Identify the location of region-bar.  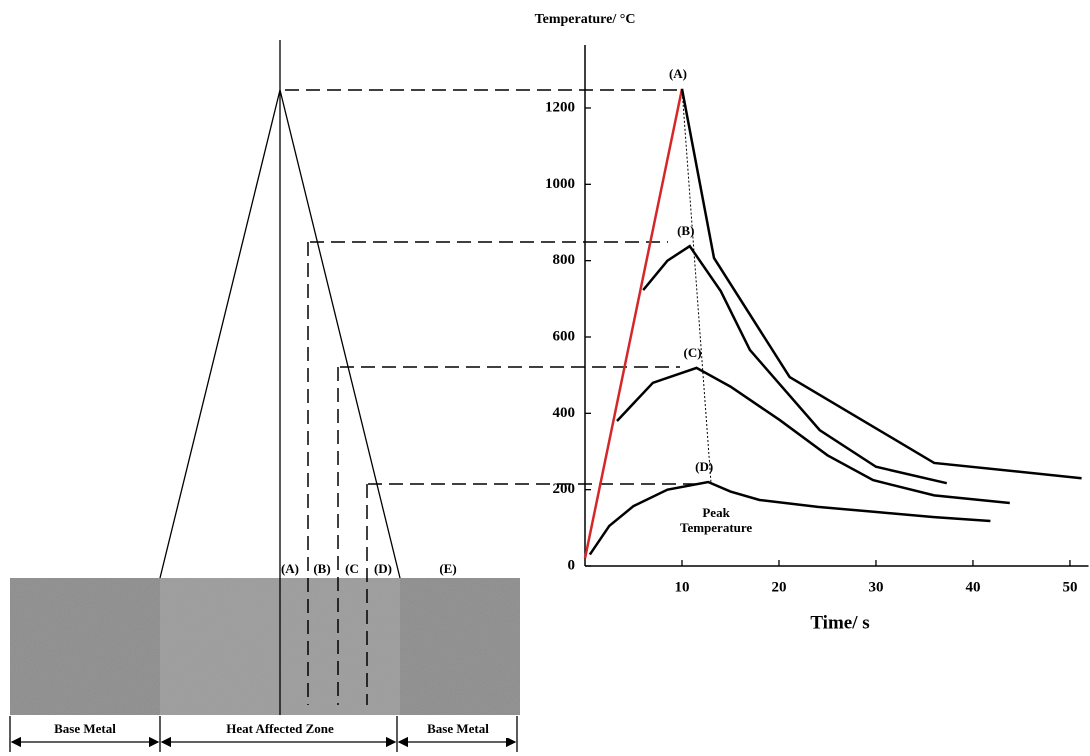
(263, 734).